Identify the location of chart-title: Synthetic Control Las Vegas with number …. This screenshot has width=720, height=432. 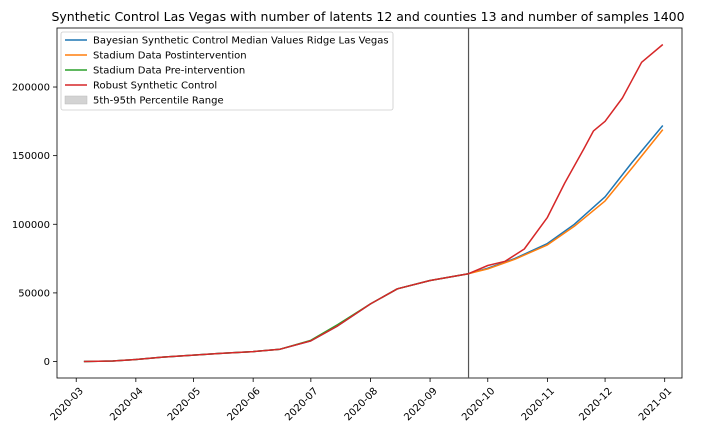
(367, 16).